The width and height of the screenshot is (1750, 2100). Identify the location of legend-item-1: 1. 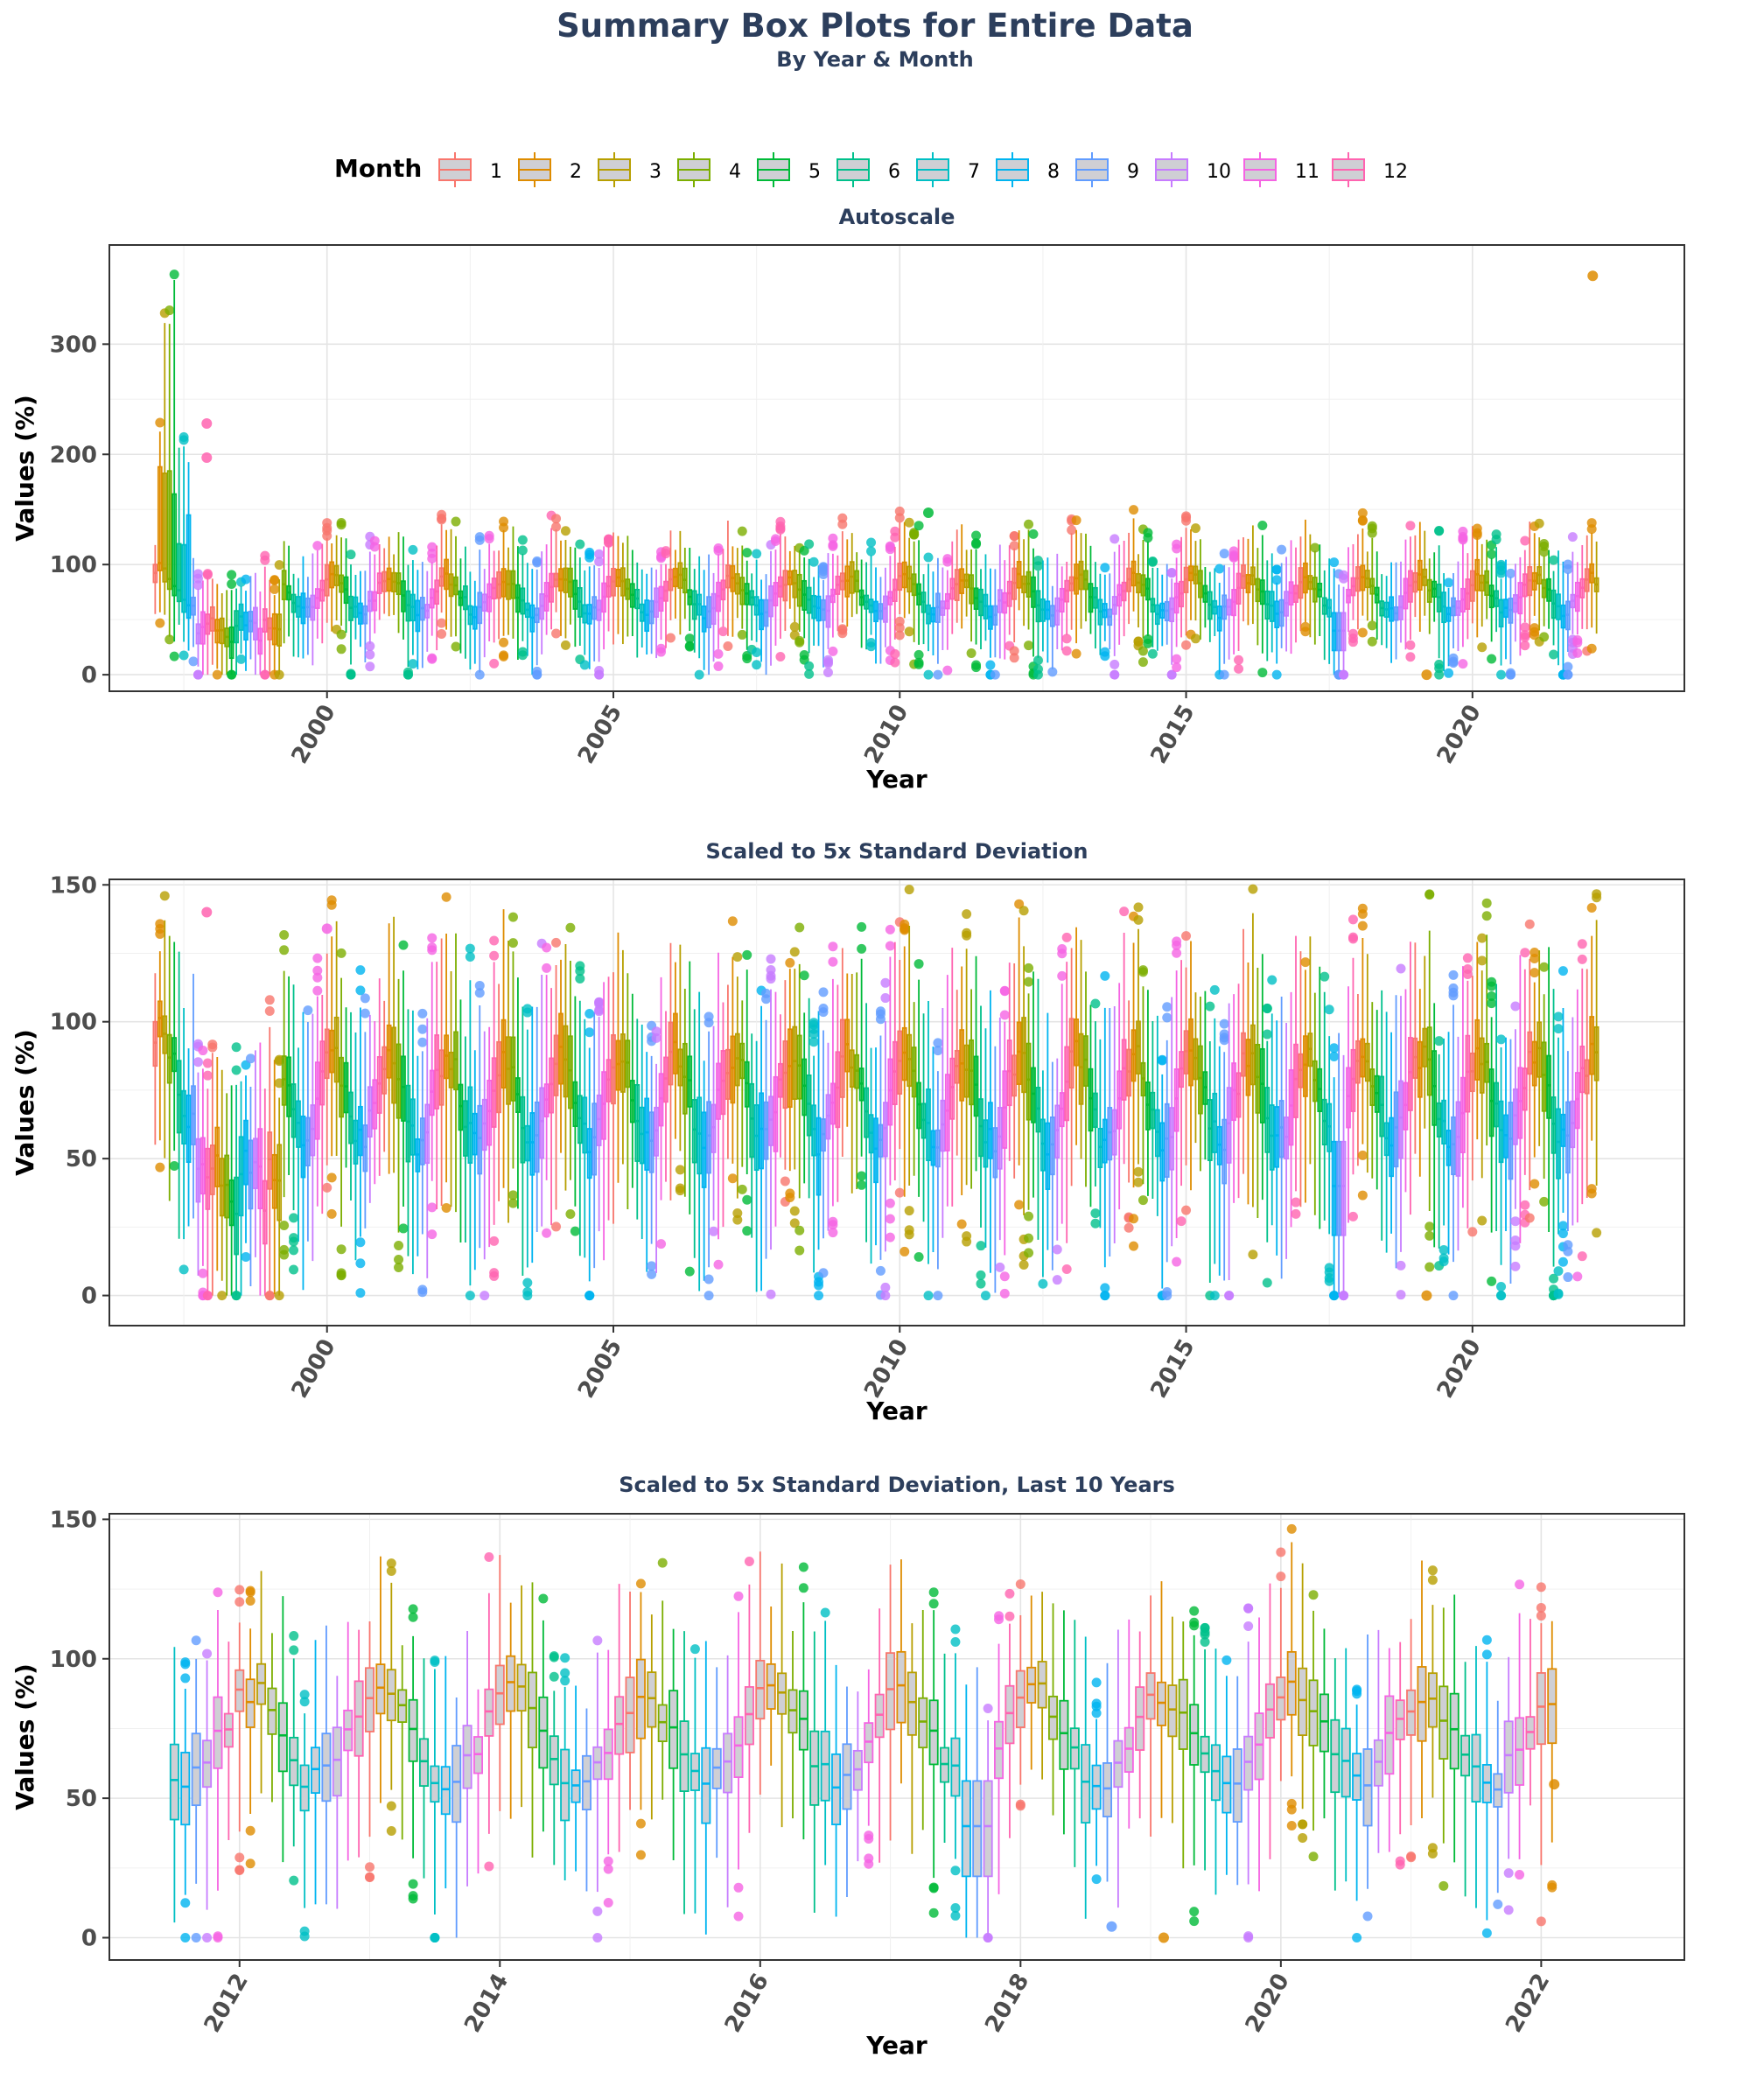
(470, 169).